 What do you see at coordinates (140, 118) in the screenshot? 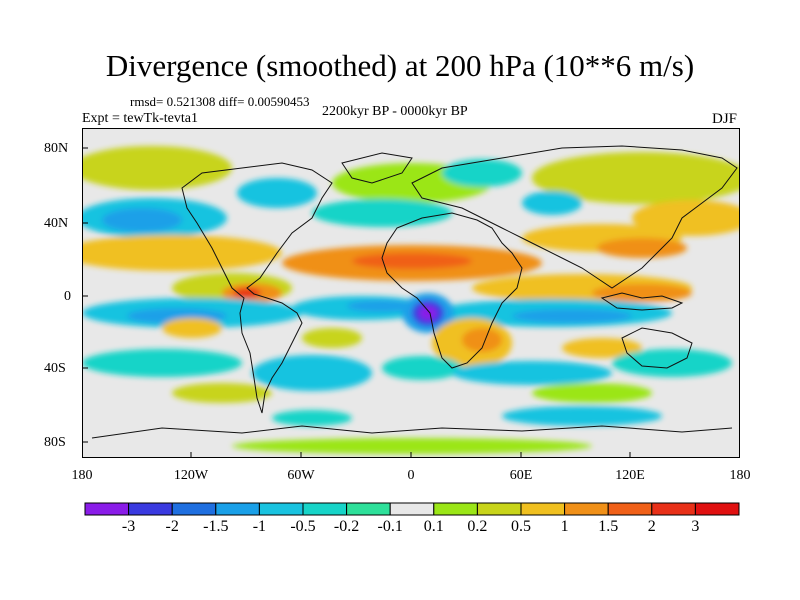
I see `experiment-label: Expt = tewTk-tevta1` at bounding box center [140, 118].